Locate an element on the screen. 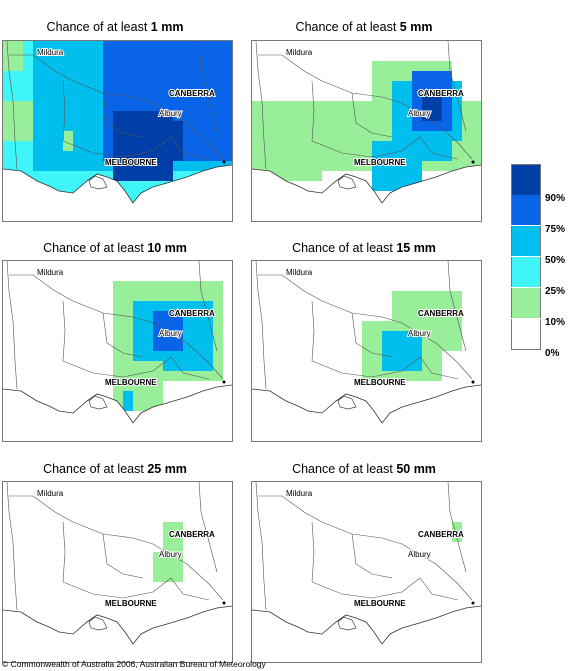  legend-label: 50% is located at coordinates (555, 260).